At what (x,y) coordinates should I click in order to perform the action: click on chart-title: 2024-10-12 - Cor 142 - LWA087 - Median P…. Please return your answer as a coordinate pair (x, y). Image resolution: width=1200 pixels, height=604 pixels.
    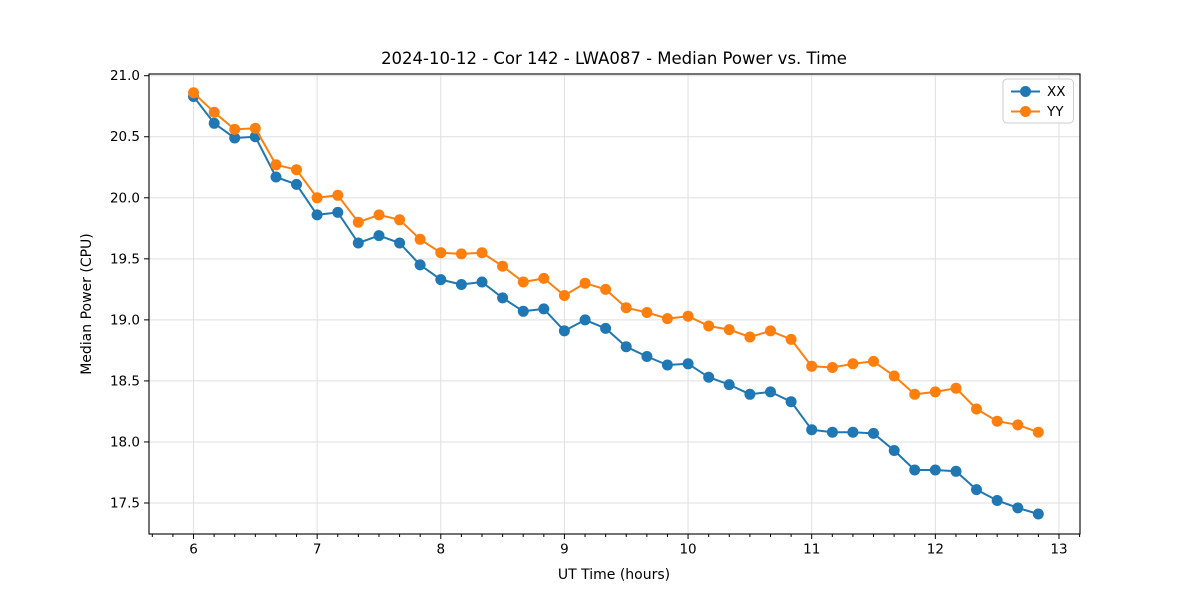
    Looking at the image, I should click on (614, 58).